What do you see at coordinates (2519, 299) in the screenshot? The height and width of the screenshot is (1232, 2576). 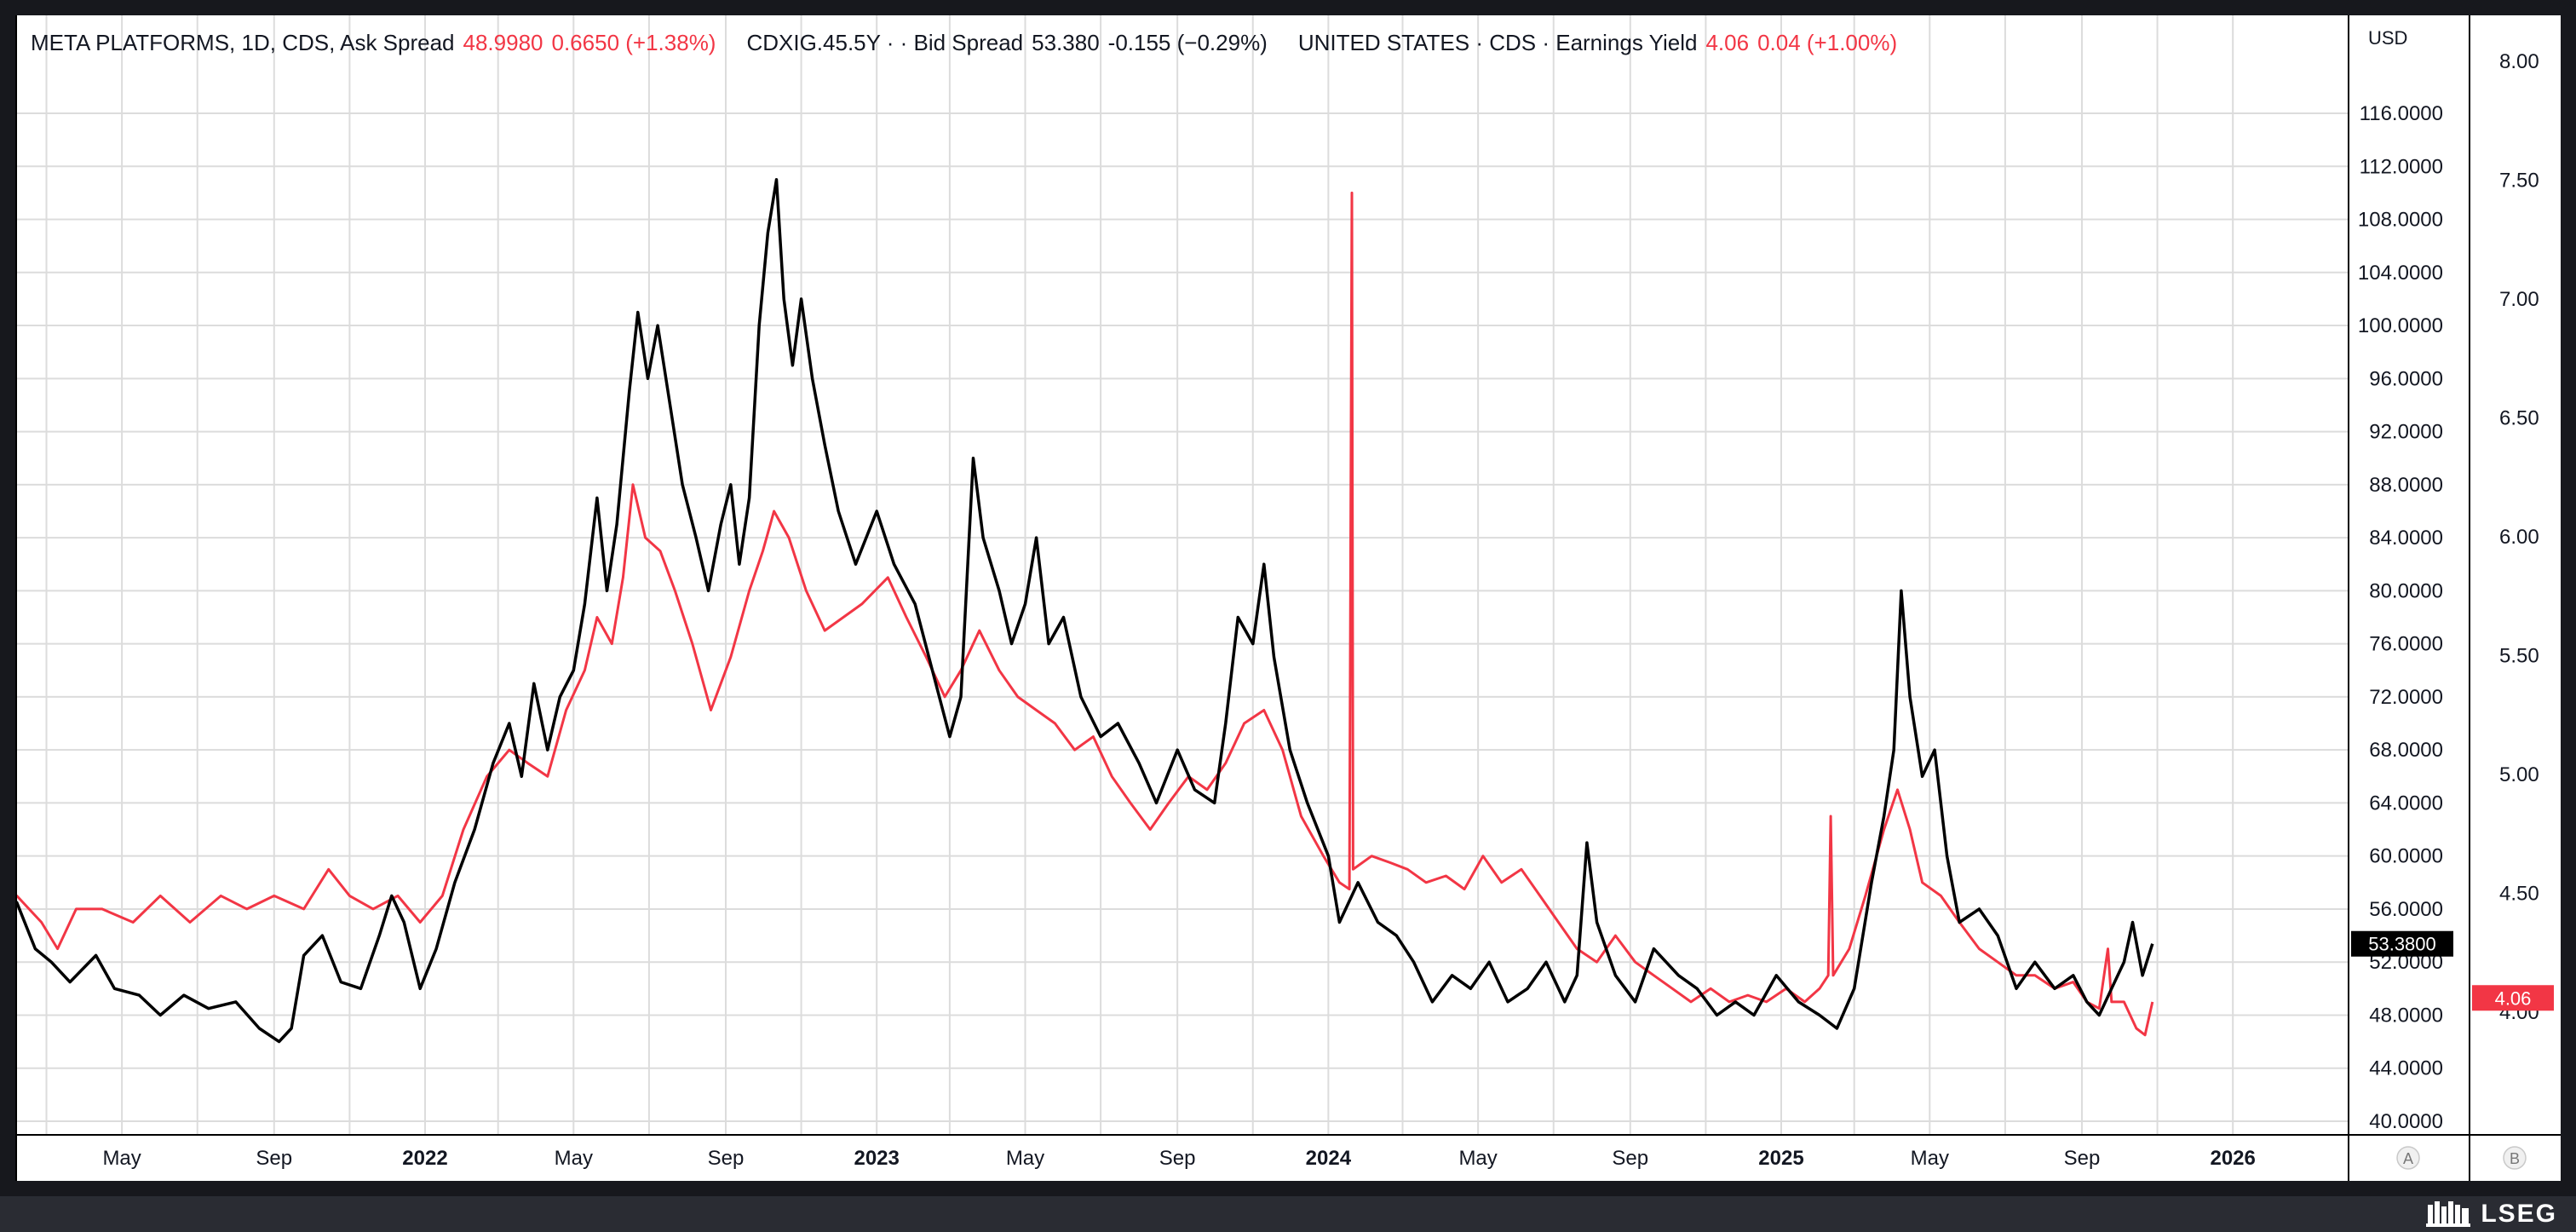 I see `axis-b-tick-label: 7.00` at bounding box center [2519, 299].